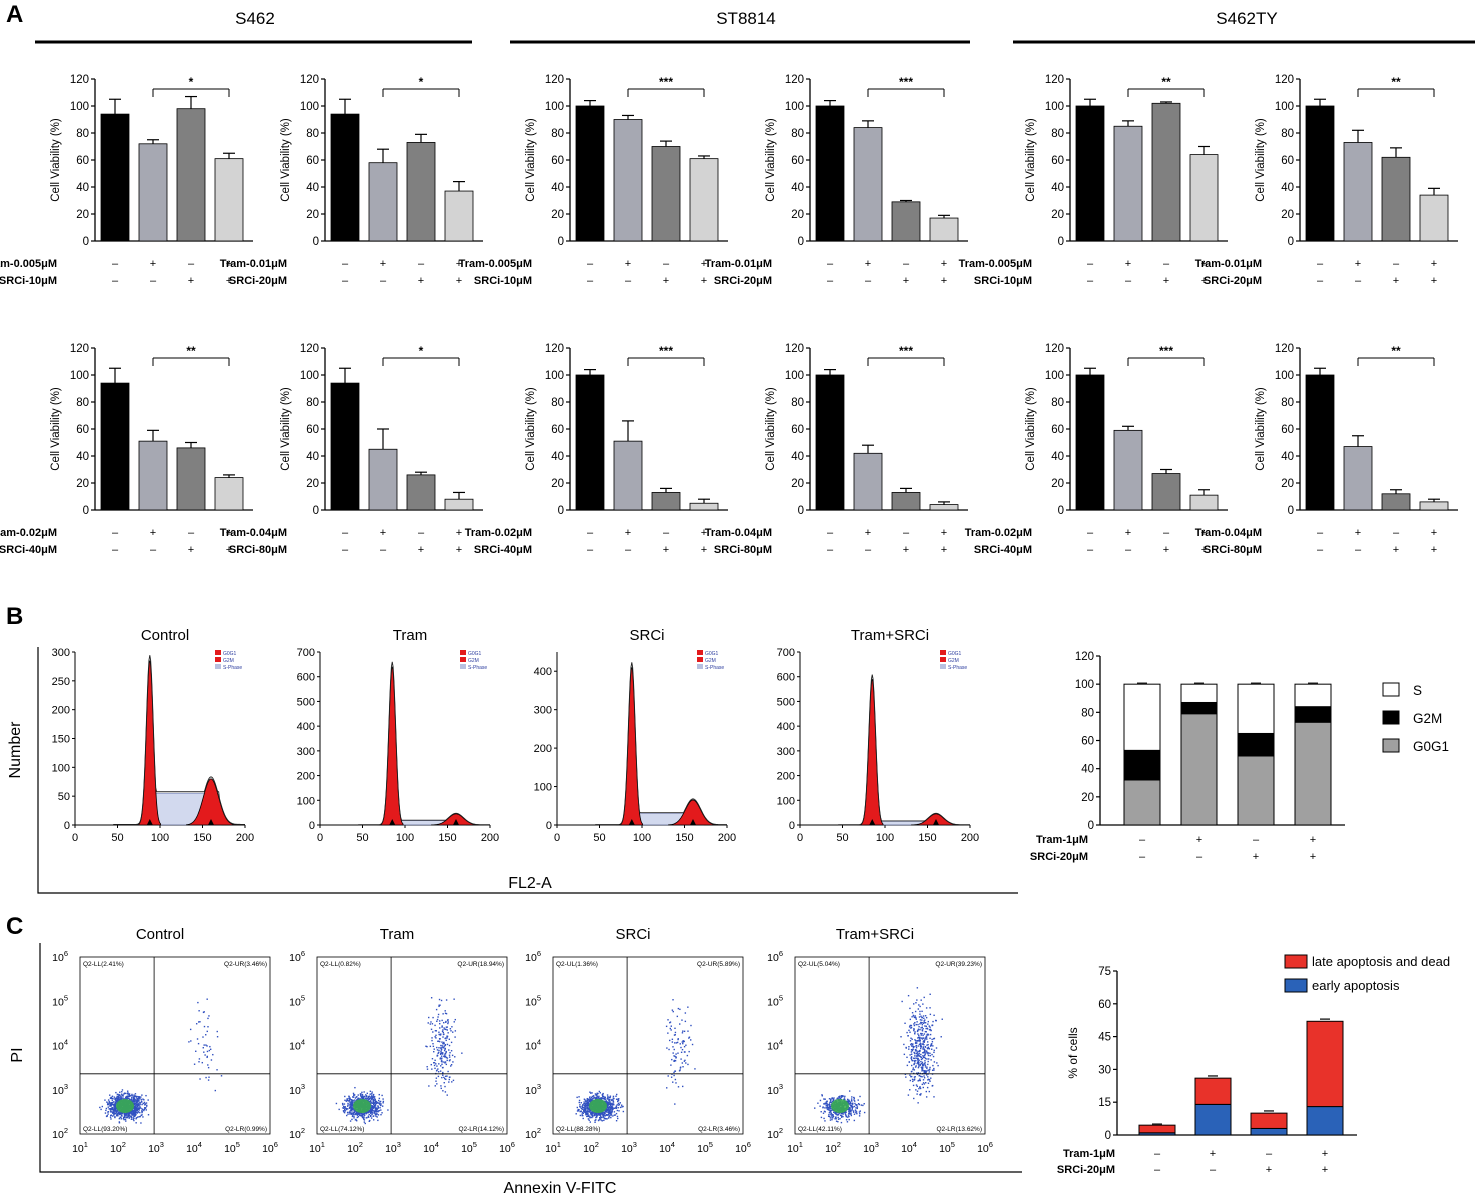 The width and height of the screenshot is (1483, 1197). What do you see at coordinates (14, 926) in the screenshot?
I see `panel-label-c: C` at bounding box center [14, 926].